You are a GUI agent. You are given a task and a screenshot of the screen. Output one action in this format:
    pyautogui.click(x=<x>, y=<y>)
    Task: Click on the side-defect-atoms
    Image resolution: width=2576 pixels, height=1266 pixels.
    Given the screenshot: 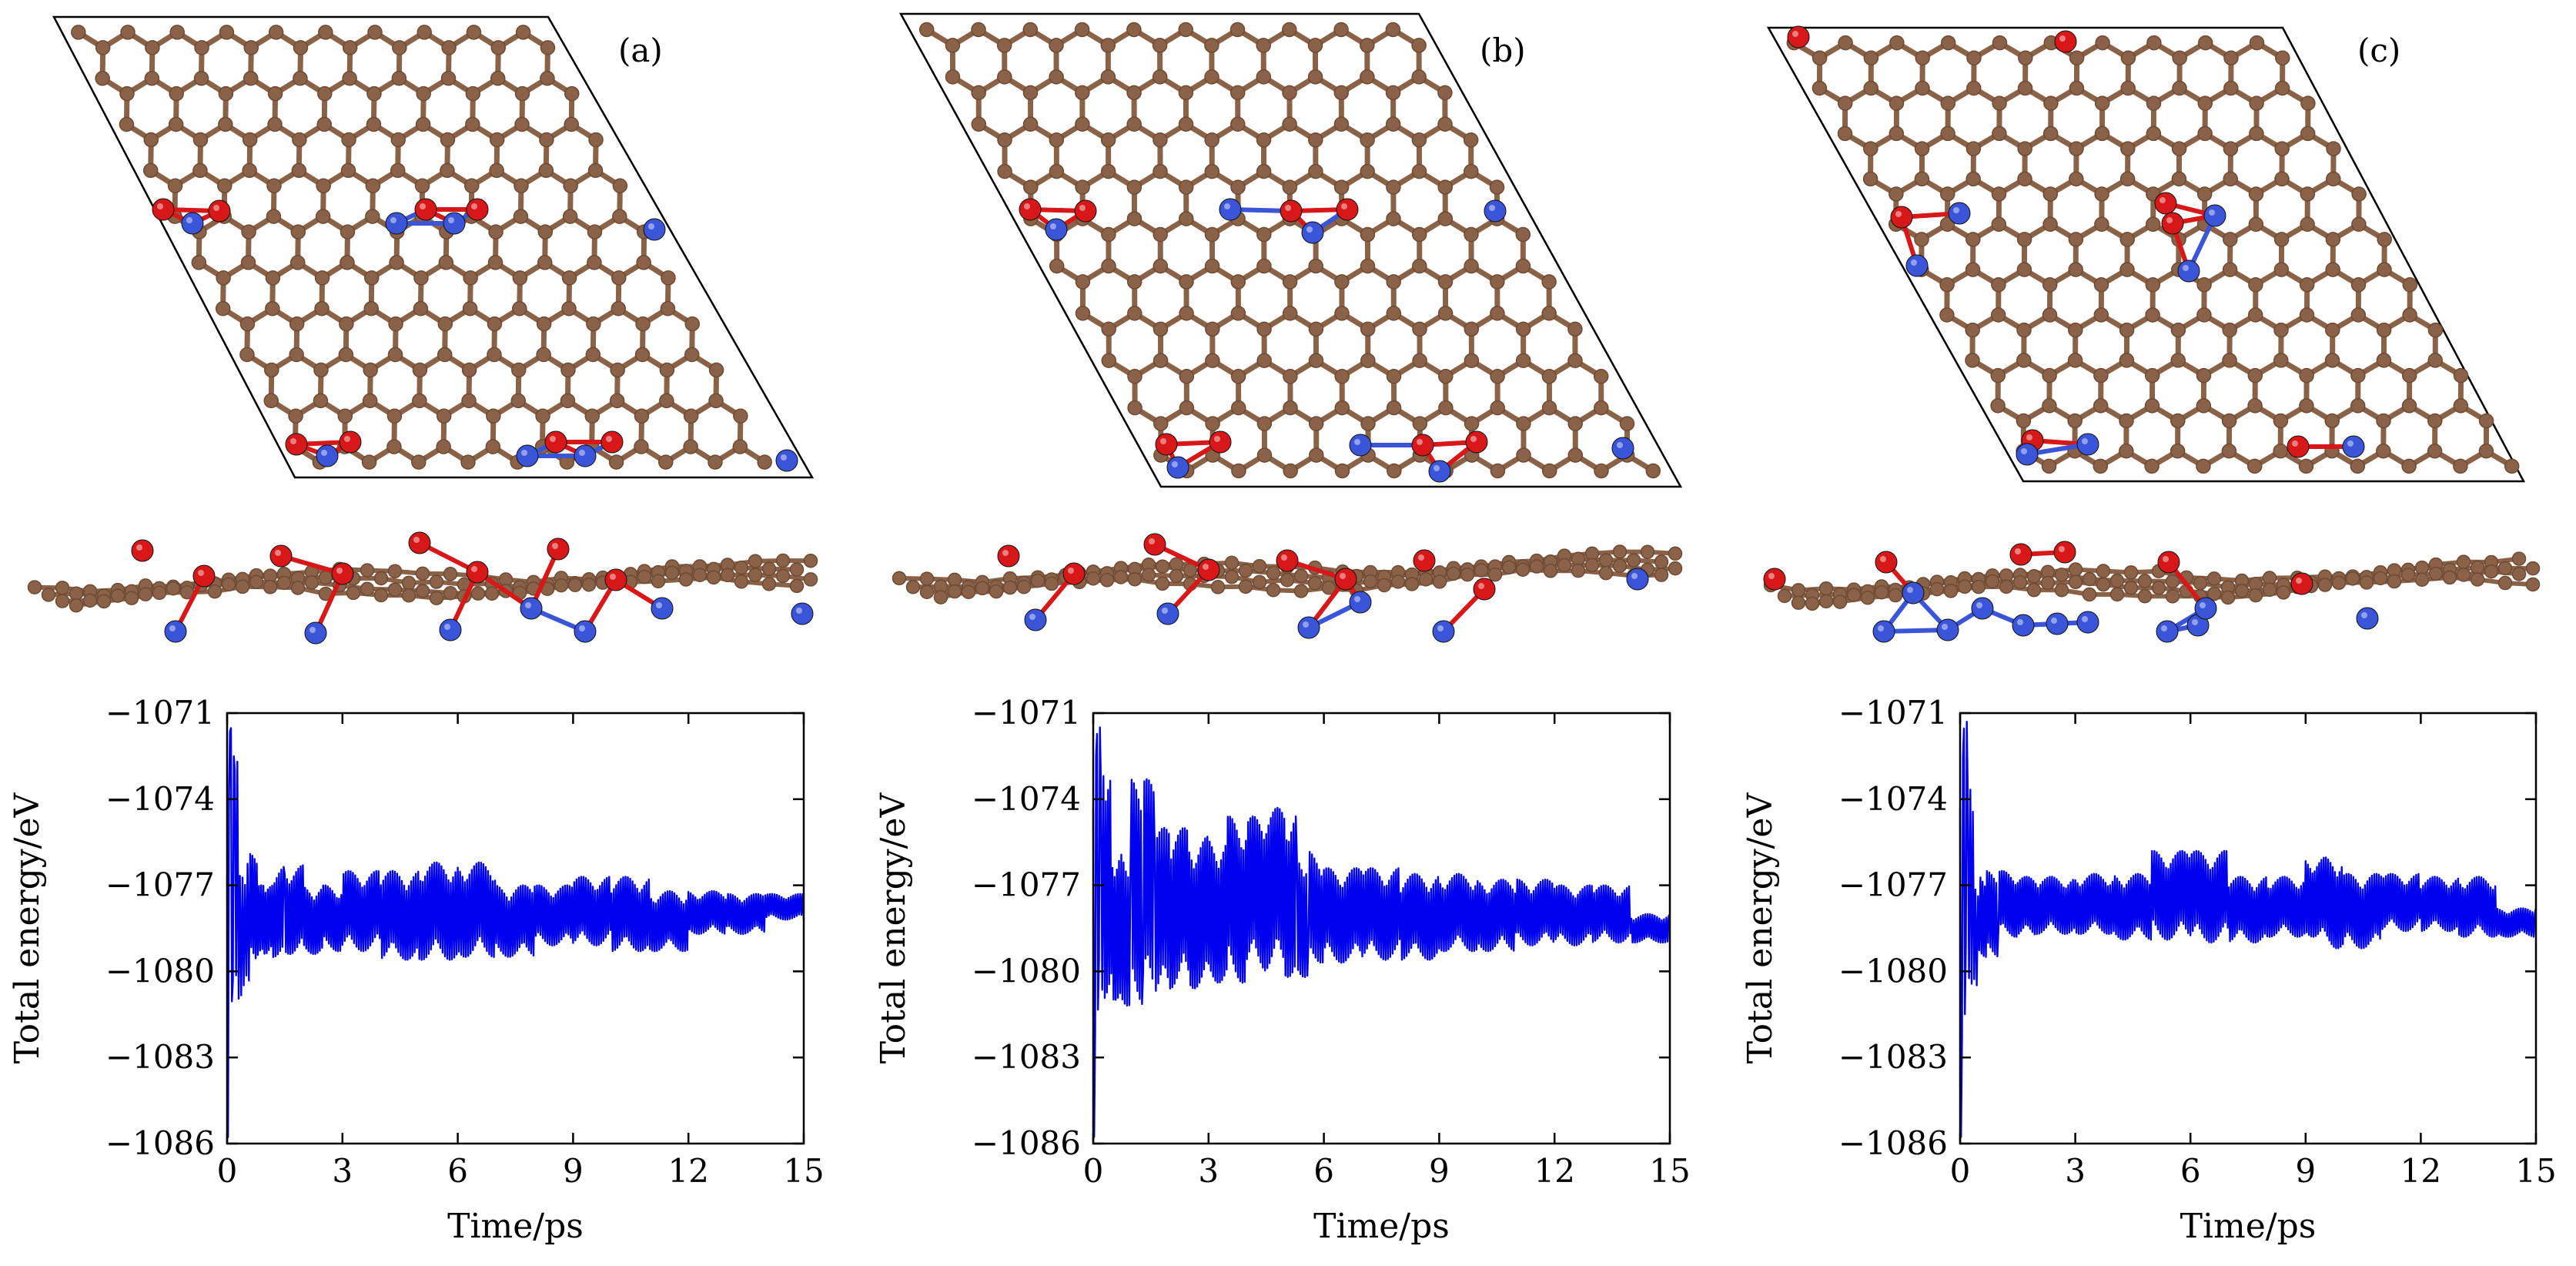 What is the action you would take?
    pyautogui.click(x=2071, y=592)
    